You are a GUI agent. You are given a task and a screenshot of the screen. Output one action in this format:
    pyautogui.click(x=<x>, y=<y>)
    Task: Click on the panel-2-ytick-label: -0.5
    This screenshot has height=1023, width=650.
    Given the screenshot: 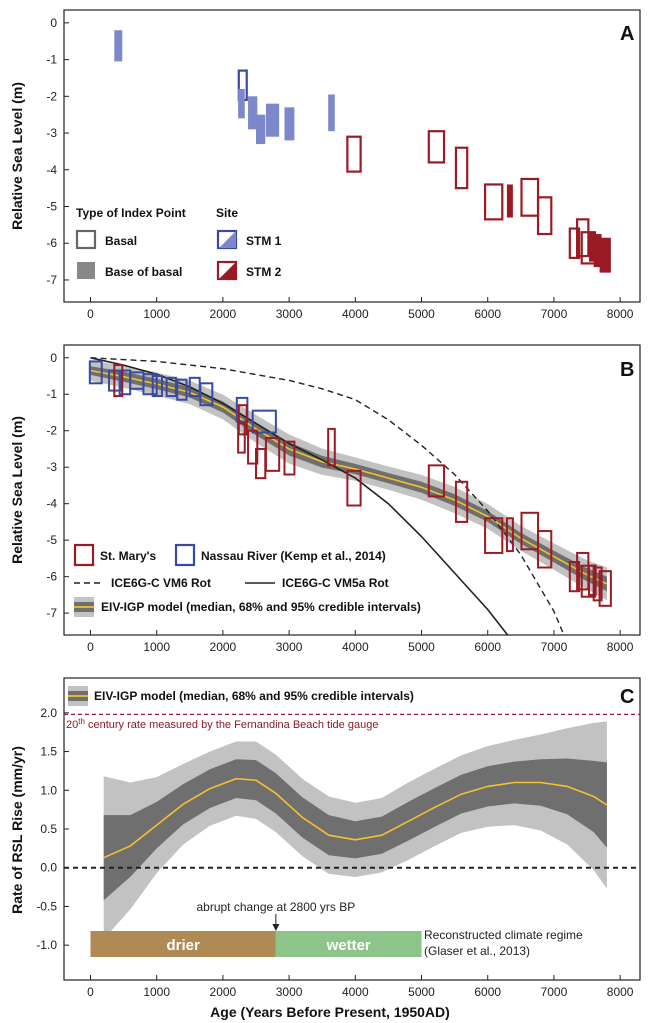 What is the action you would take?
    pyautogui.click(x=46, y=906)
    